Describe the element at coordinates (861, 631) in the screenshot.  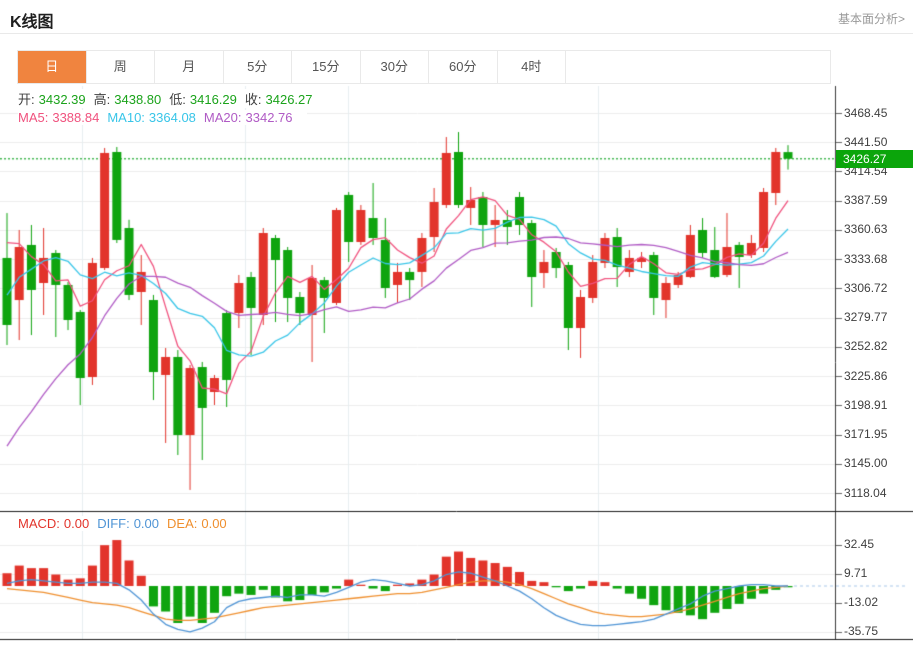
I see `macd-y-tick: -35.75` at that location.